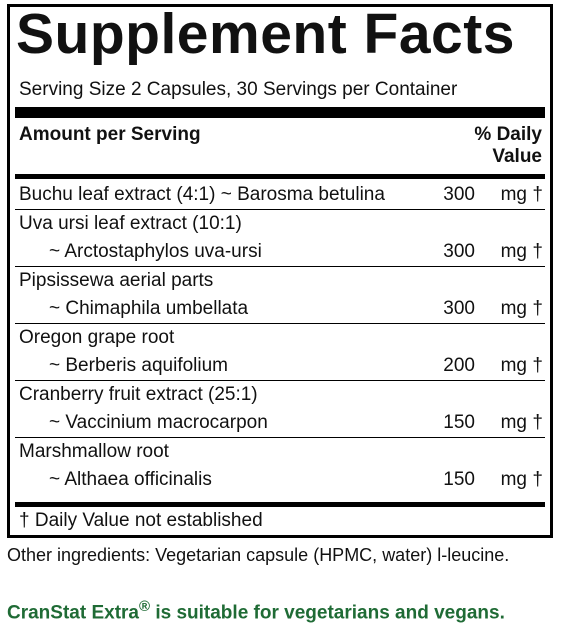 The width and height of the screenshot is (562, 638). I want to click on registered-mark: ®, so click(145, 606).